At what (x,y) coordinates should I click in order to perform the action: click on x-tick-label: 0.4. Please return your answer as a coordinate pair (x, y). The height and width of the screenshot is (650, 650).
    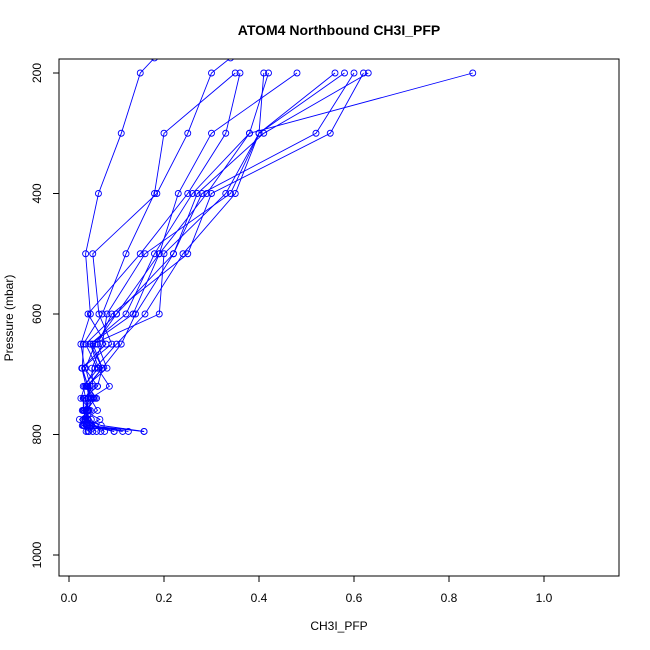
    Looking at the image, I should click on (259, 598).